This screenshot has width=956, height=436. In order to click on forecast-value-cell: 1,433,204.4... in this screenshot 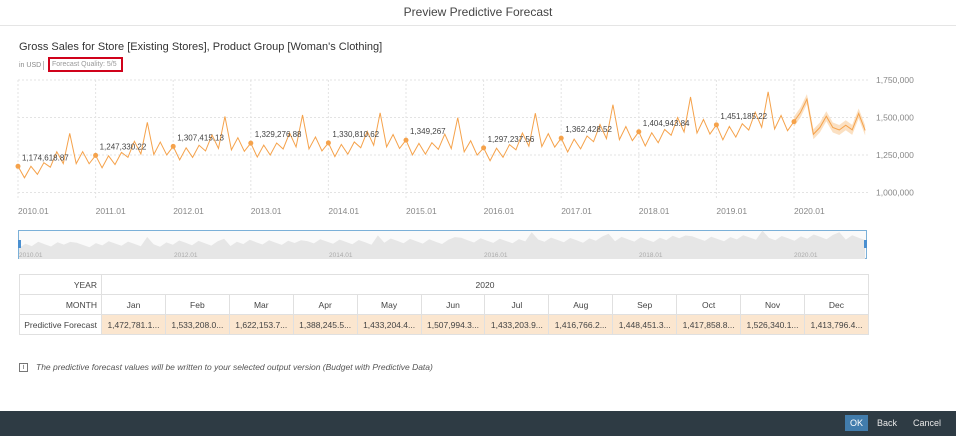, I will do `click(389, 324)`.